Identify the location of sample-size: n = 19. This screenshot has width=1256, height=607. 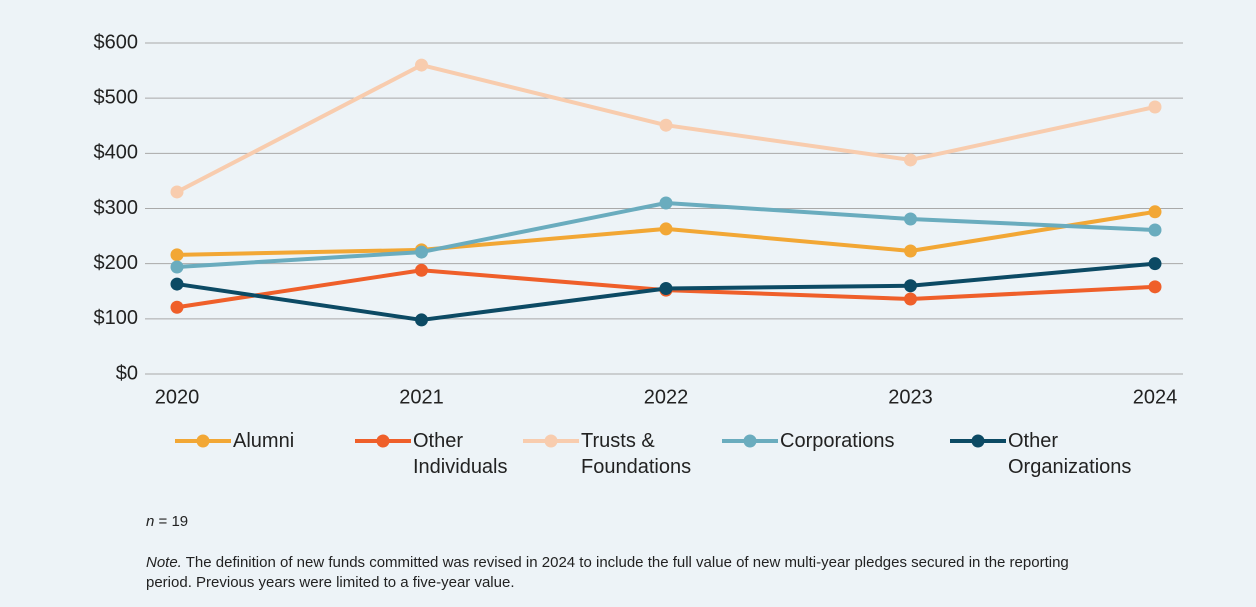
(167, 522).